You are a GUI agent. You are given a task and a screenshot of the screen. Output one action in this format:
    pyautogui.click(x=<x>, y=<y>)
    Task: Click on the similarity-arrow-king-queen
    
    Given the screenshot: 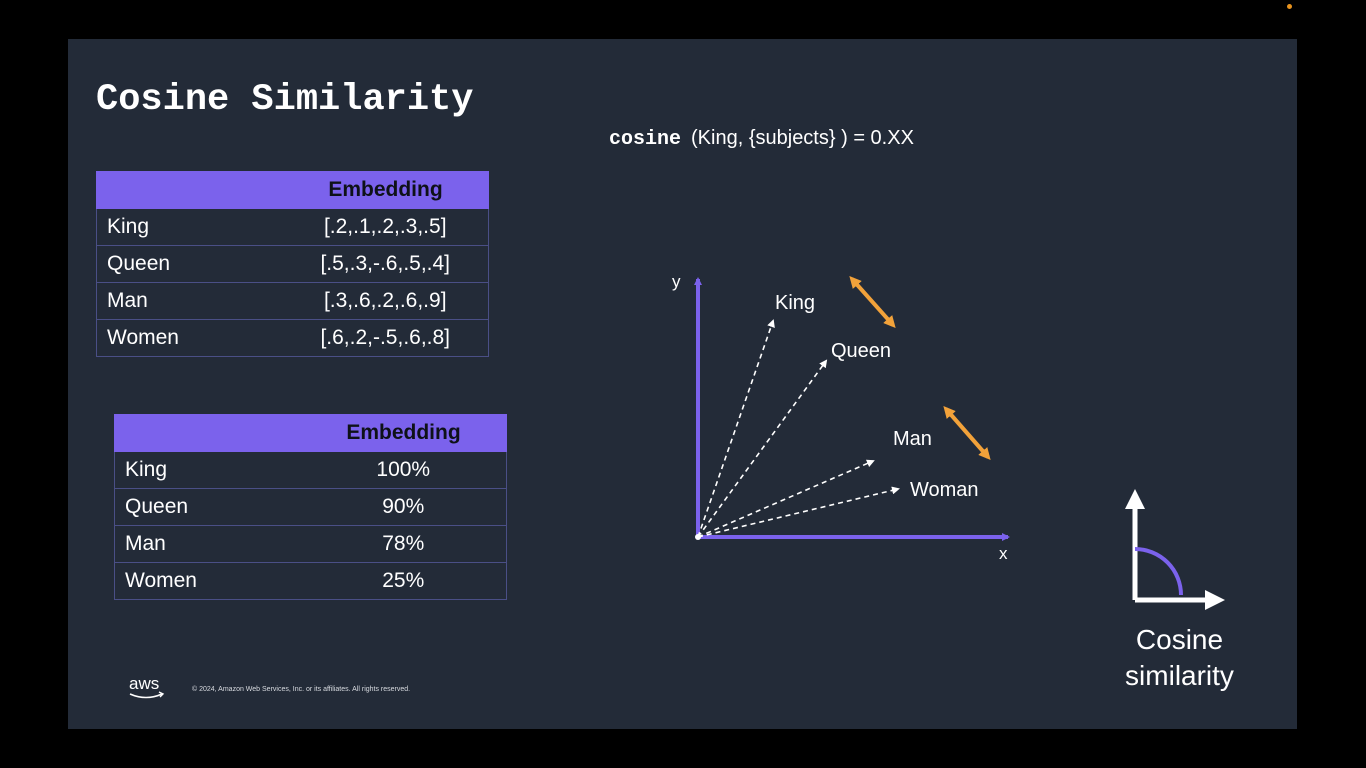 What is the action you would take?
    pyautogui.click(x=872, y=302)
    